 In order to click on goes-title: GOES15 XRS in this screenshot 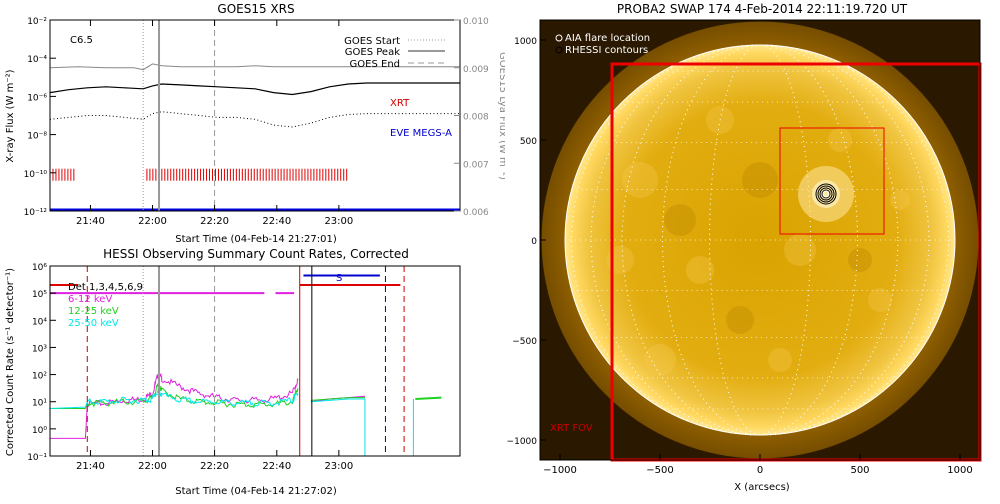, I will do `click(255, 9)`.